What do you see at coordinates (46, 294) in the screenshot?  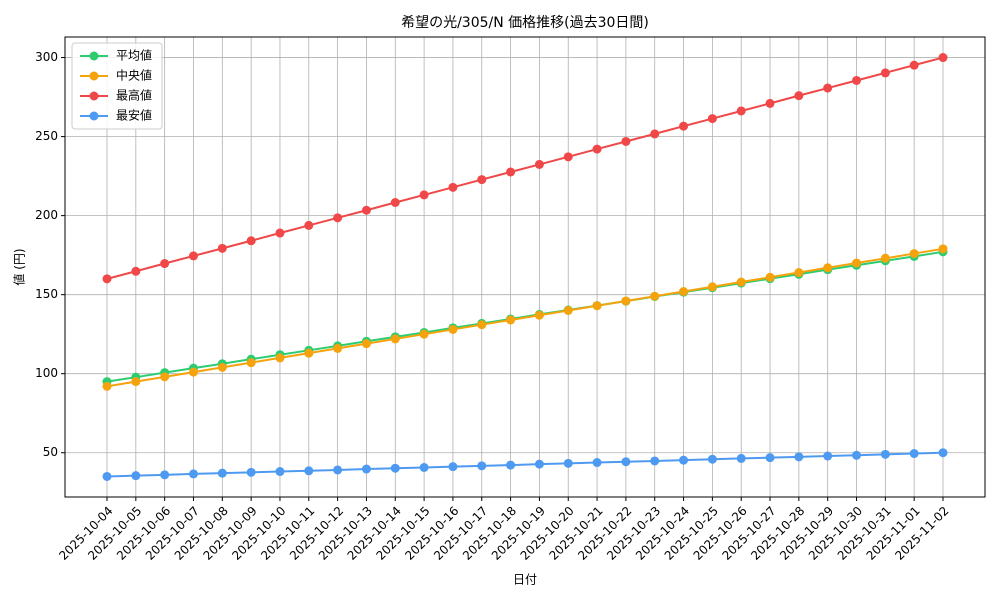 I see `y-tick-label: 150` at bounding box center [46, 294].